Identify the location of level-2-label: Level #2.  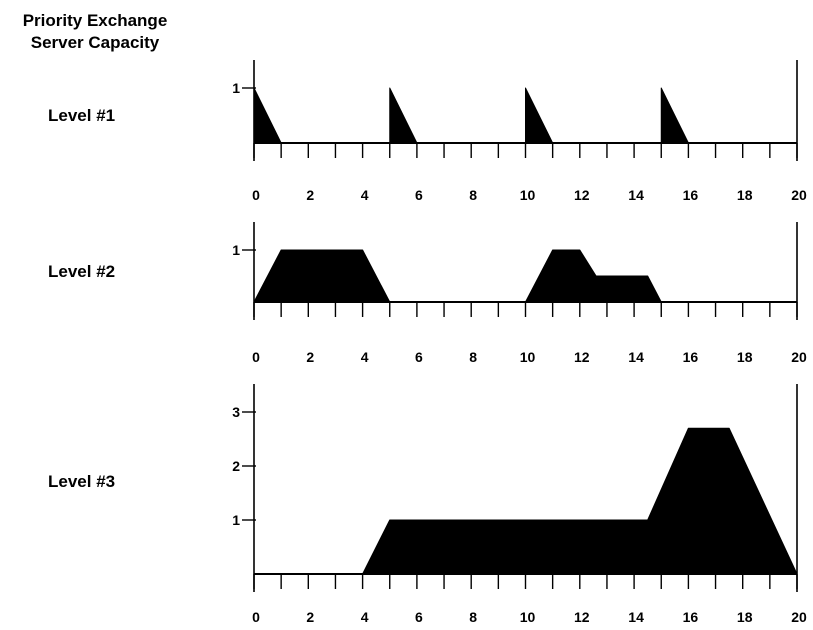
(82, 271).